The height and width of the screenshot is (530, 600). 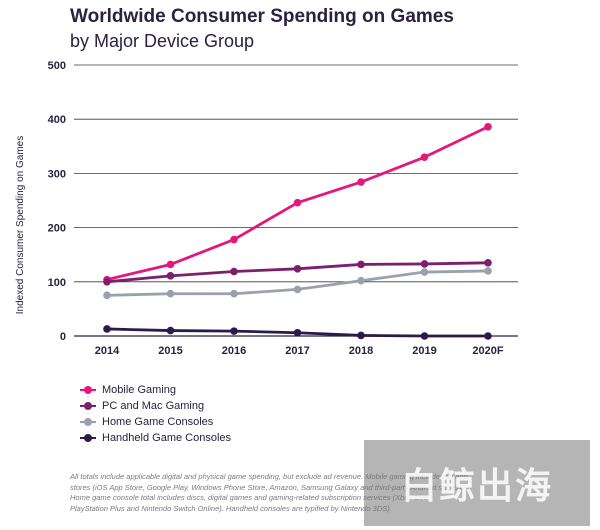 What do you see at coordinates (162, 41) in the screenshot?
I see `chart-subtitle: by Major Device Group` at bounding box center [162, 41].